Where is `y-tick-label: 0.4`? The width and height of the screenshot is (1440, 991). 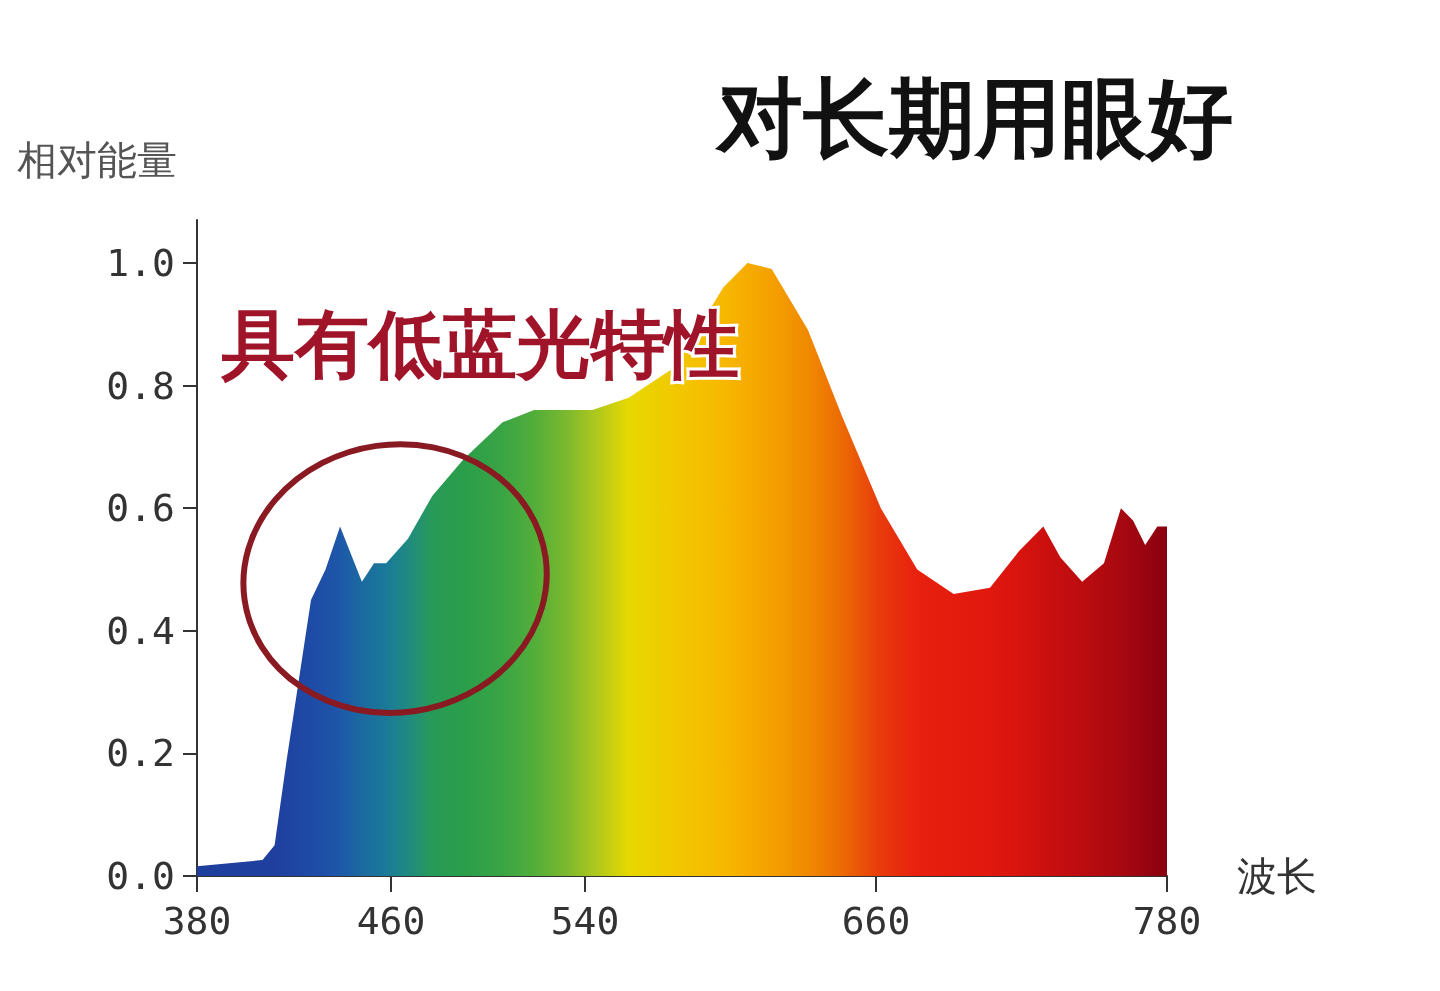 y-tick-label: 0.4 is located at coordinates (140, 630).